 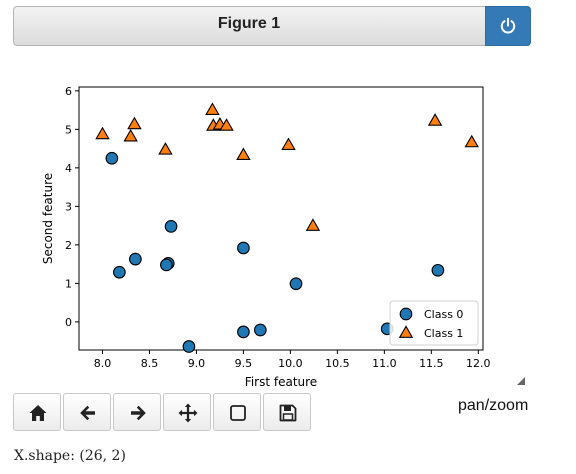 I want to click on x-tick-label: 10.0, so click(x=290, y=363).